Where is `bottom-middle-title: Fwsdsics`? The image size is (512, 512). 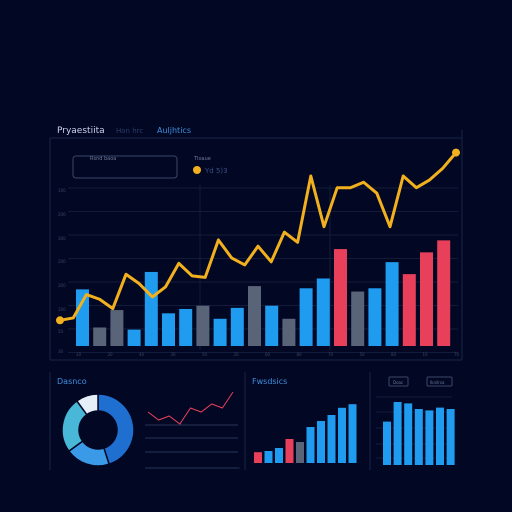
bottom-middle-title: Fwsdsics is located at coordinates (269, 381).